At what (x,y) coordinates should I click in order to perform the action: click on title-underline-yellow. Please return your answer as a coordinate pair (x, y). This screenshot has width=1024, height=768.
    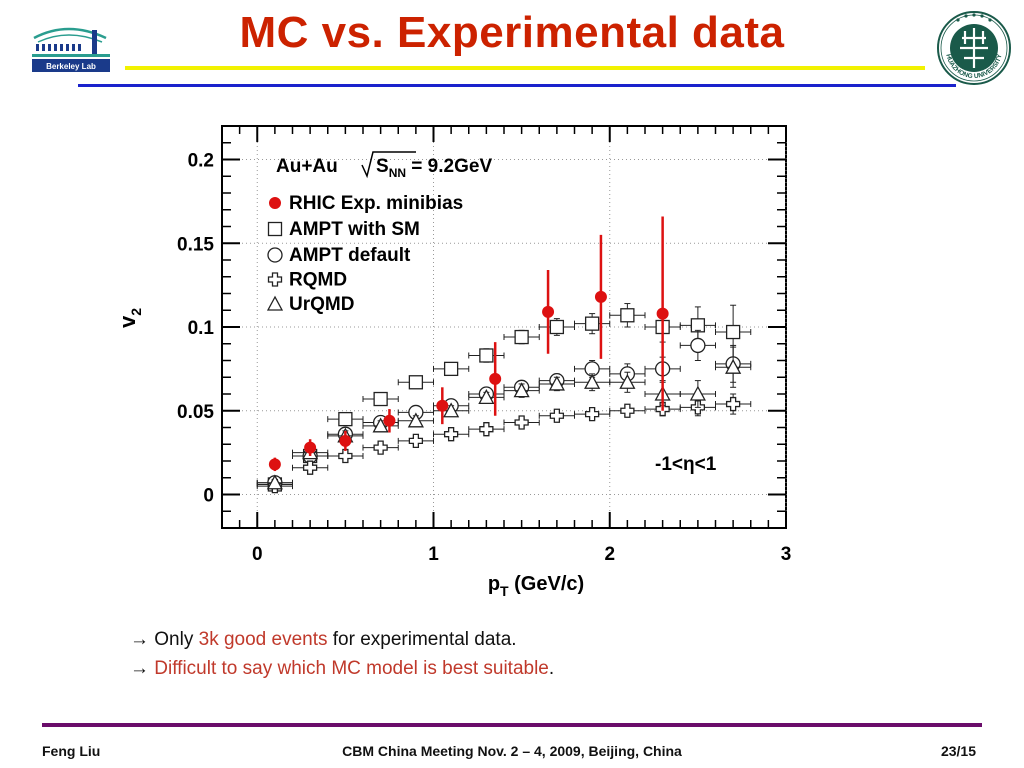
    Looking at the image, I should click on (525, 68).